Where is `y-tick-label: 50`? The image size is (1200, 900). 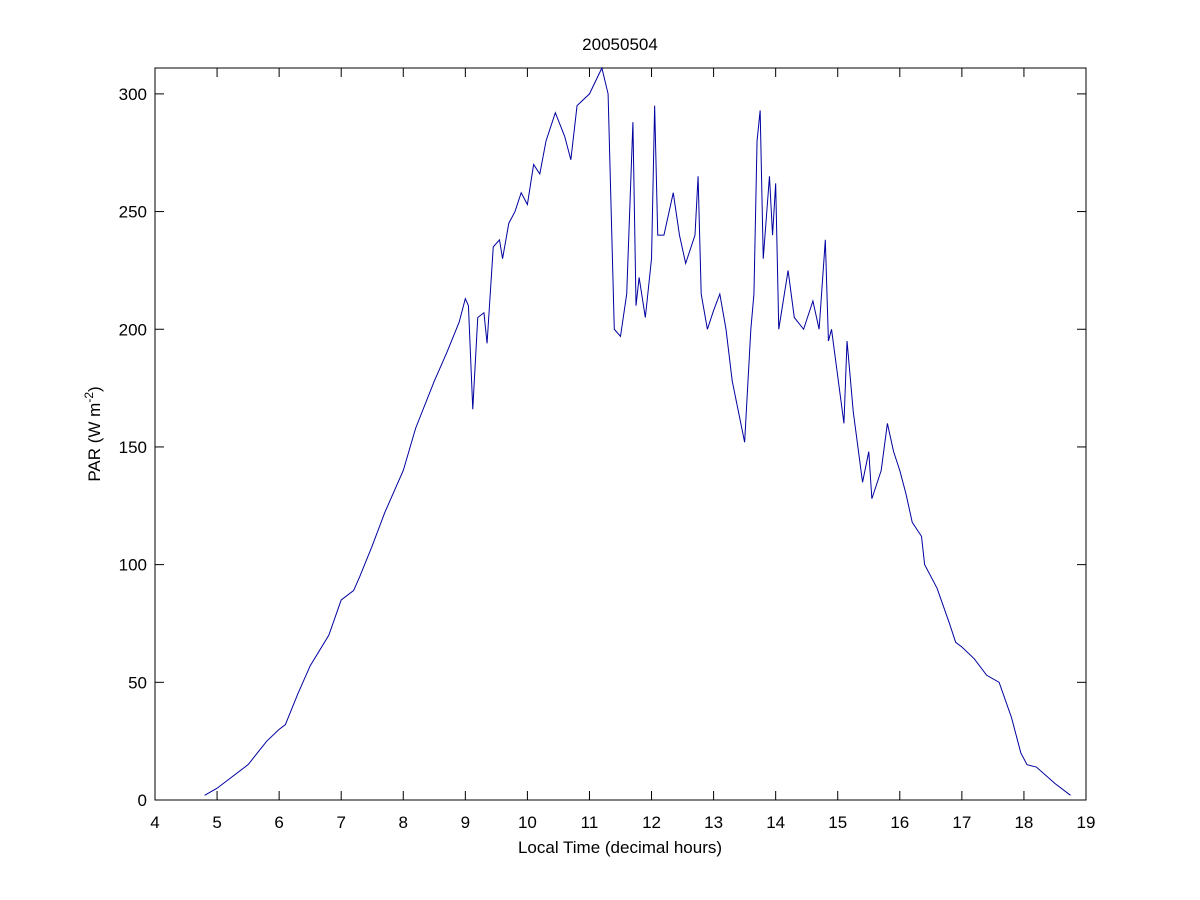
y-tick-label: 50 is located at coordinates (137, 682).